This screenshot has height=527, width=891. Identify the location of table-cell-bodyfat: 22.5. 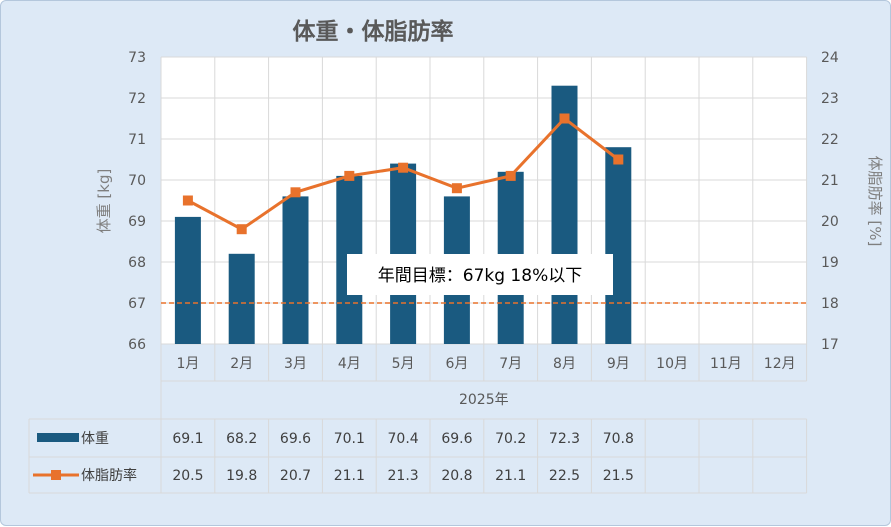
(564, 476).